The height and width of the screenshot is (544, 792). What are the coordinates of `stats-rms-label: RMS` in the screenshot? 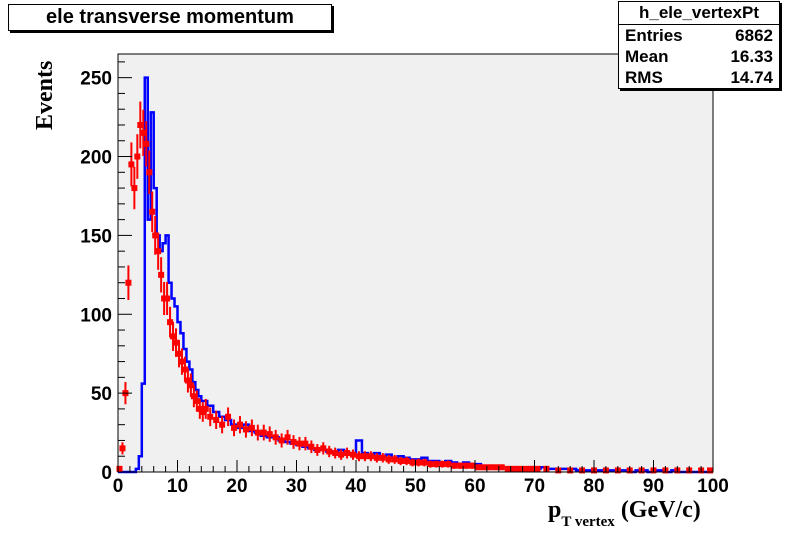 It's located at (644, 77).